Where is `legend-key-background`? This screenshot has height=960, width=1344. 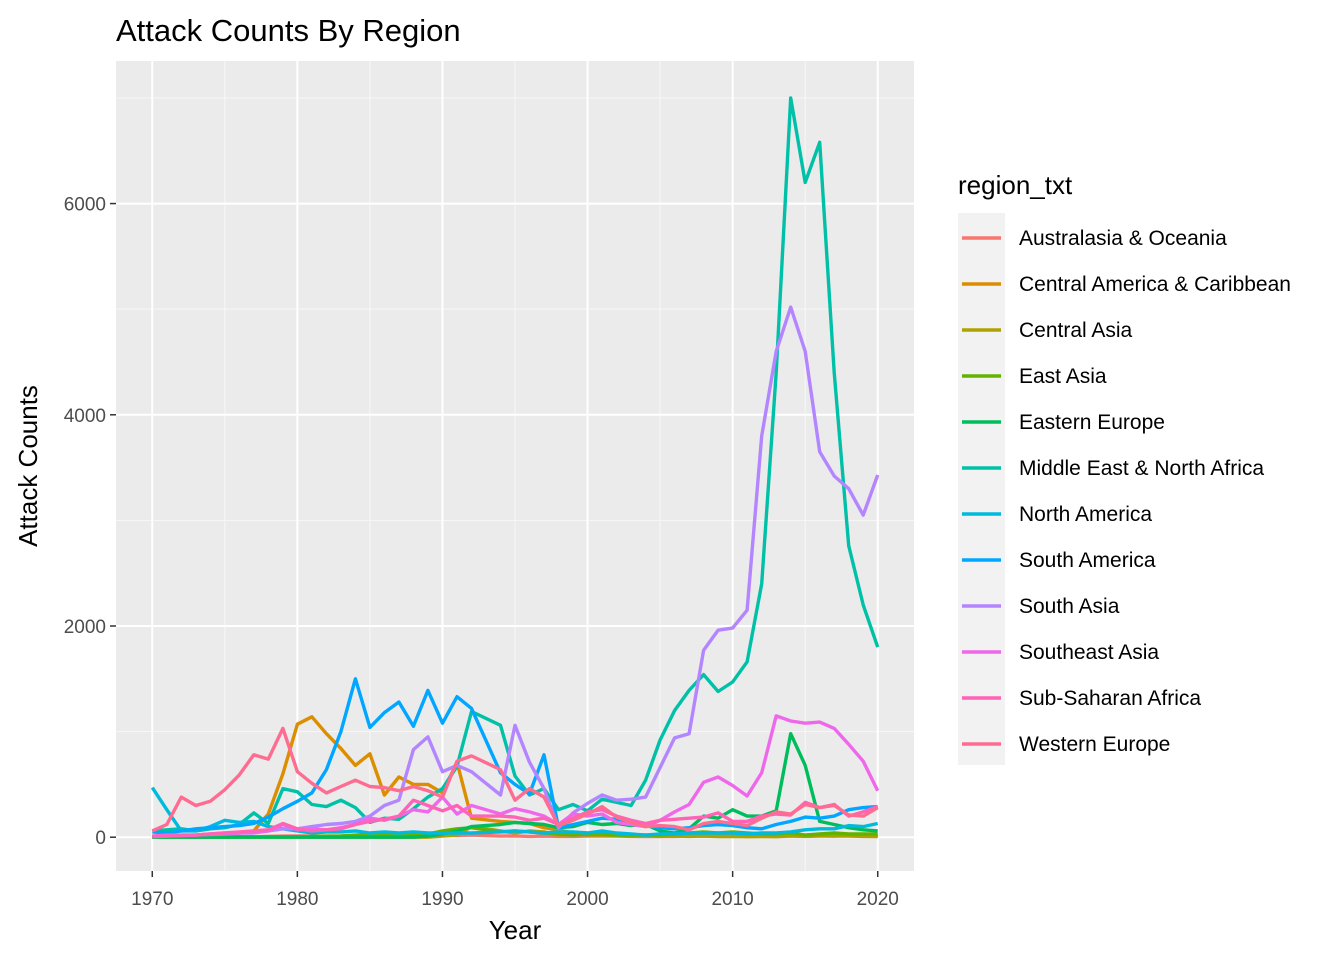
legend-key-background is located at coordinates (981, 489).